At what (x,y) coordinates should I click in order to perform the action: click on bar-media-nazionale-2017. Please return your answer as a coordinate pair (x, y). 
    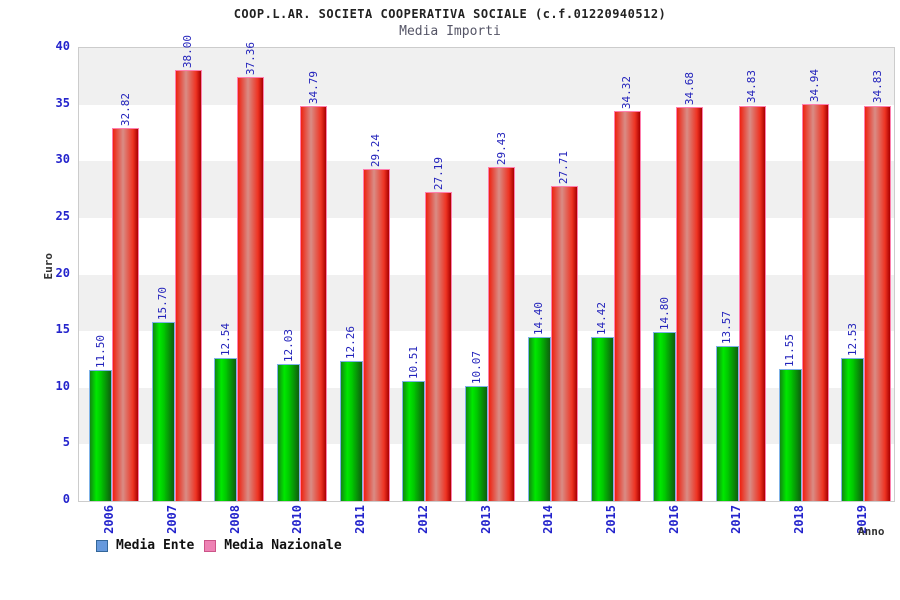
    Looking at the image, I should click on (752, 303).